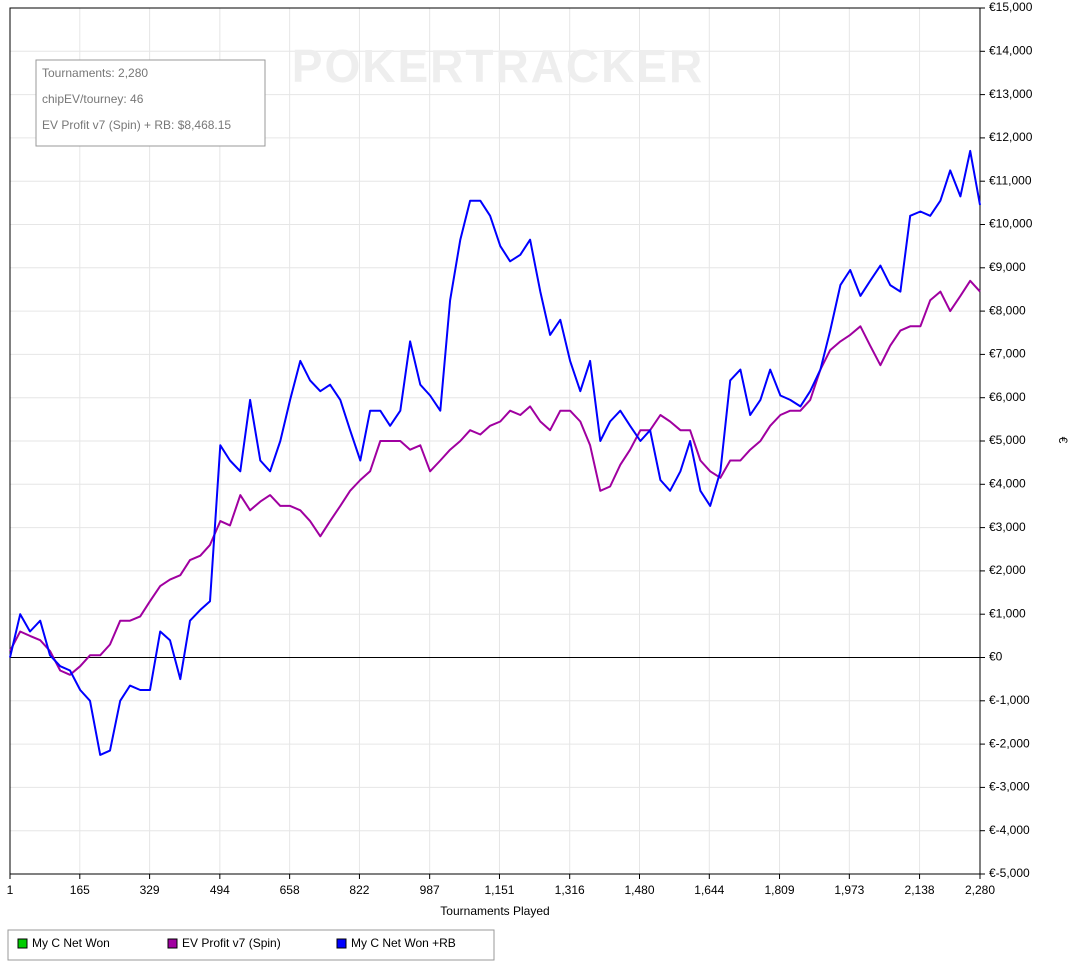  Describe the element at coordinates (93, 99) in the screenshot. I see `annotation: chipEV/tourney: 46` at that location.